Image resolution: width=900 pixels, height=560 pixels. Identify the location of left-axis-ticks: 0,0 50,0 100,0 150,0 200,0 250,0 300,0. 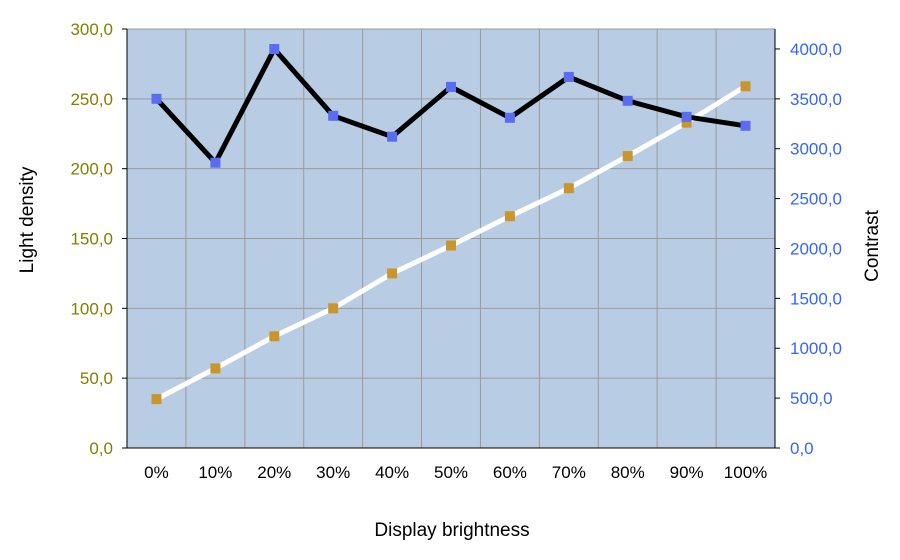
(98, 239).